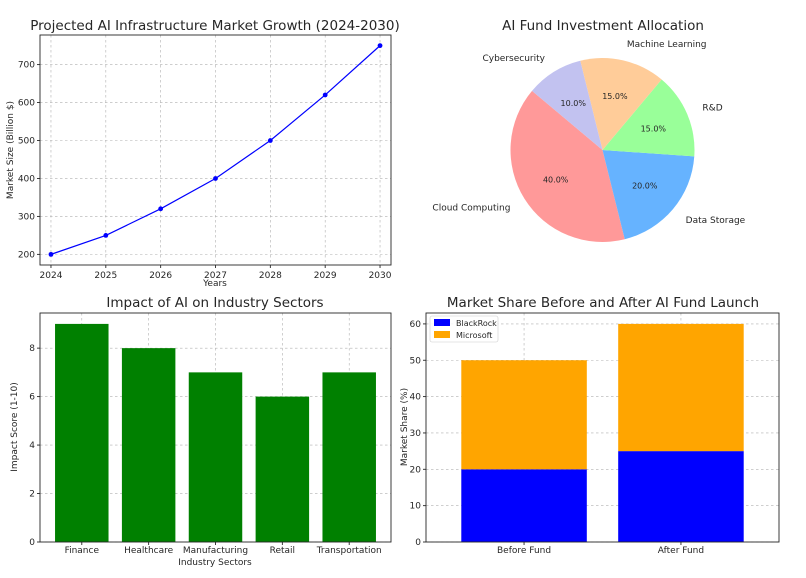 The height and width of the screenshot is (578, 806). Describe the element at coordinates (32, 349) in the screenshot. I see `y-tick-label: 8` at that location.